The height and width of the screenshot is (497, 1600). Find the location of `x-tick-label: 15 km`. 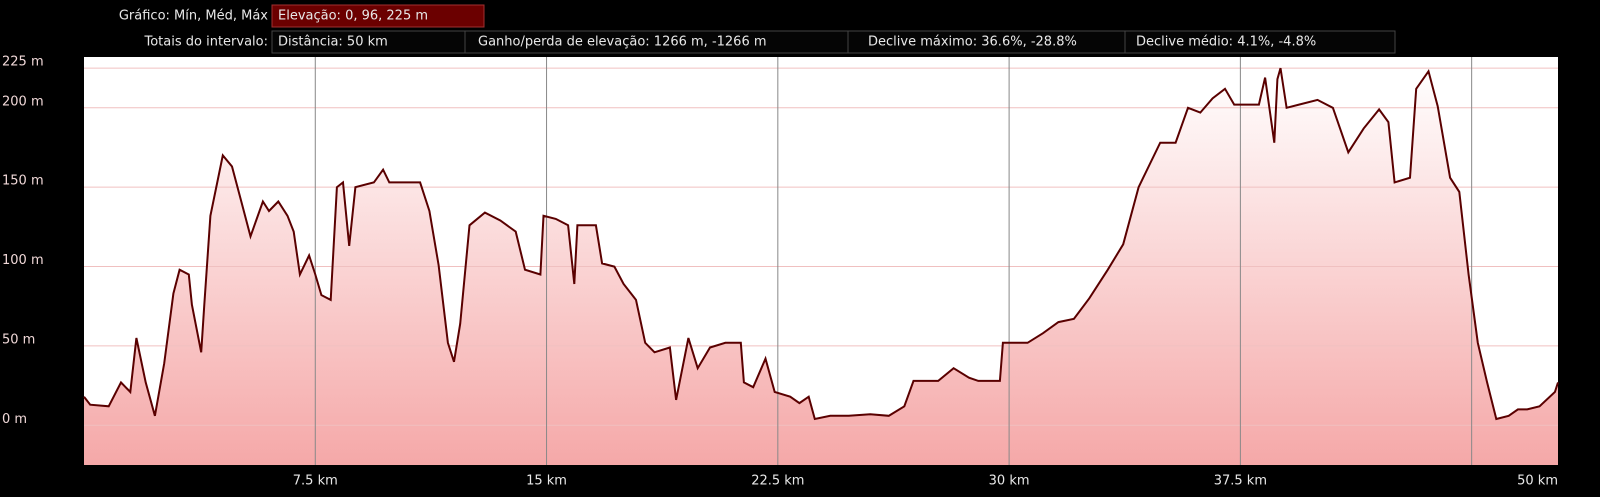

x-tick-label: 15 km is located at coordinates (546, 481).